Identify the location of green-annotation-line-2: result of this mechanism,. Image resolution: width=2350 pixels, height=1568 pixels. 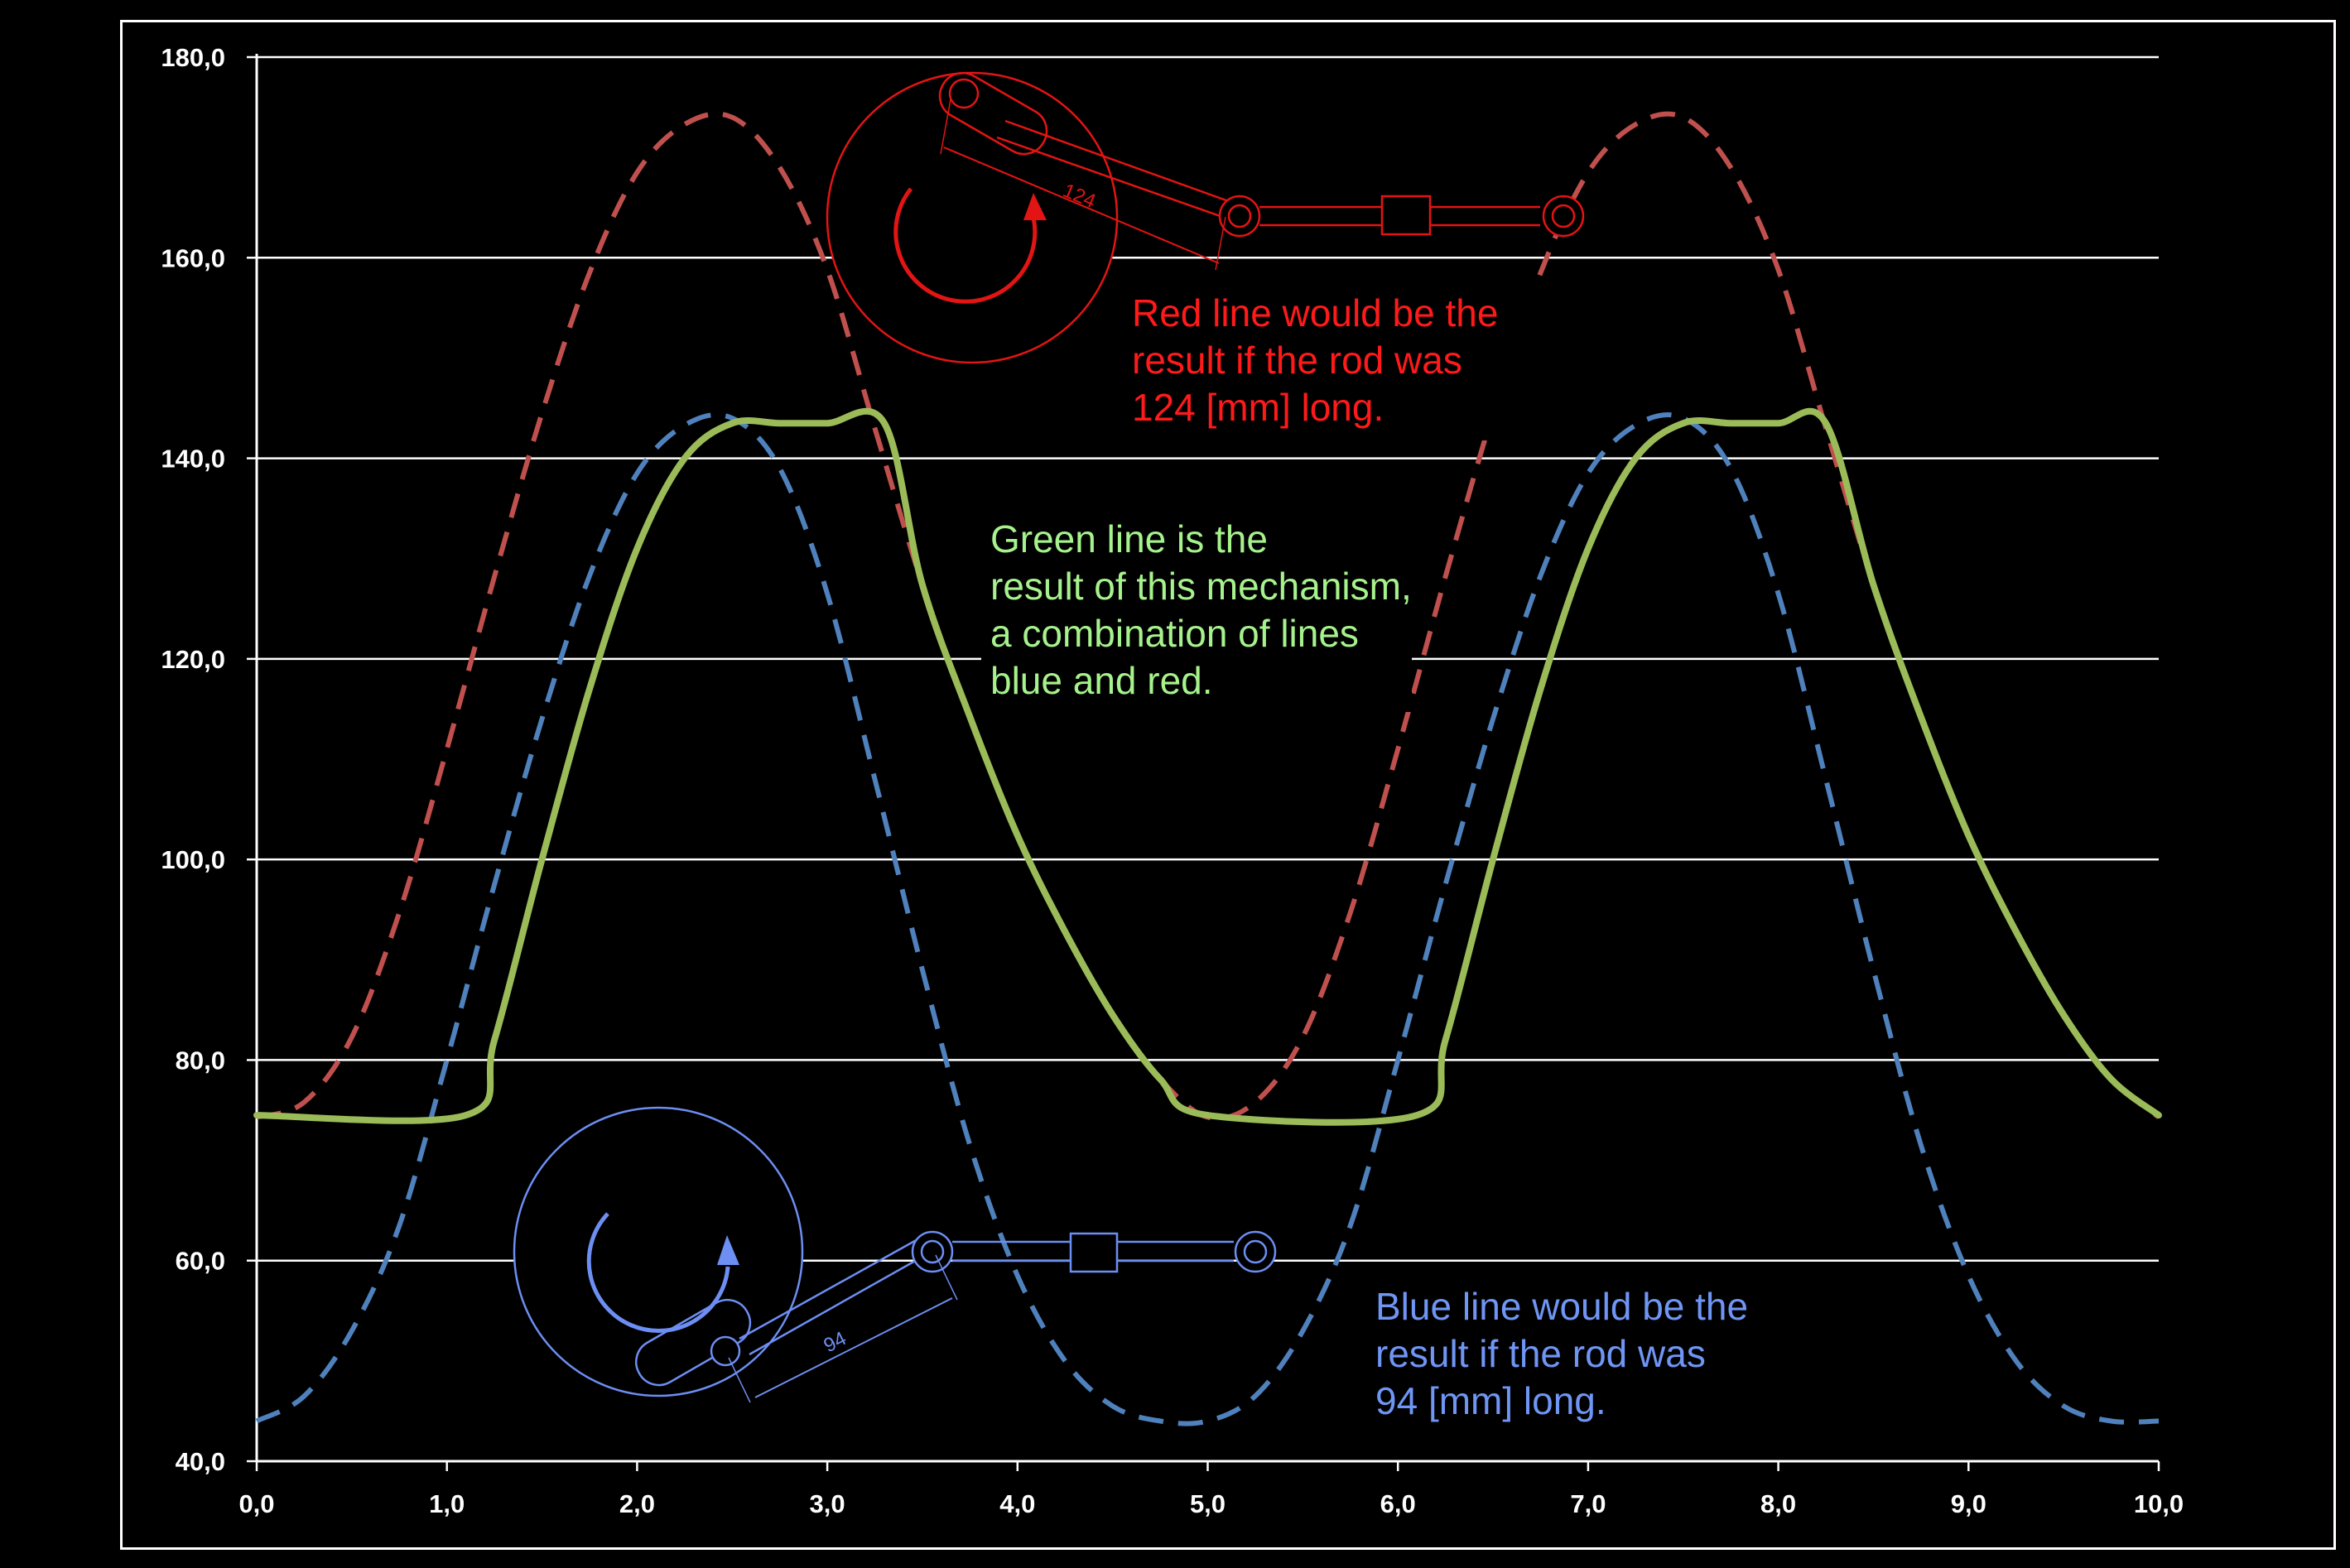
(1201, 586).